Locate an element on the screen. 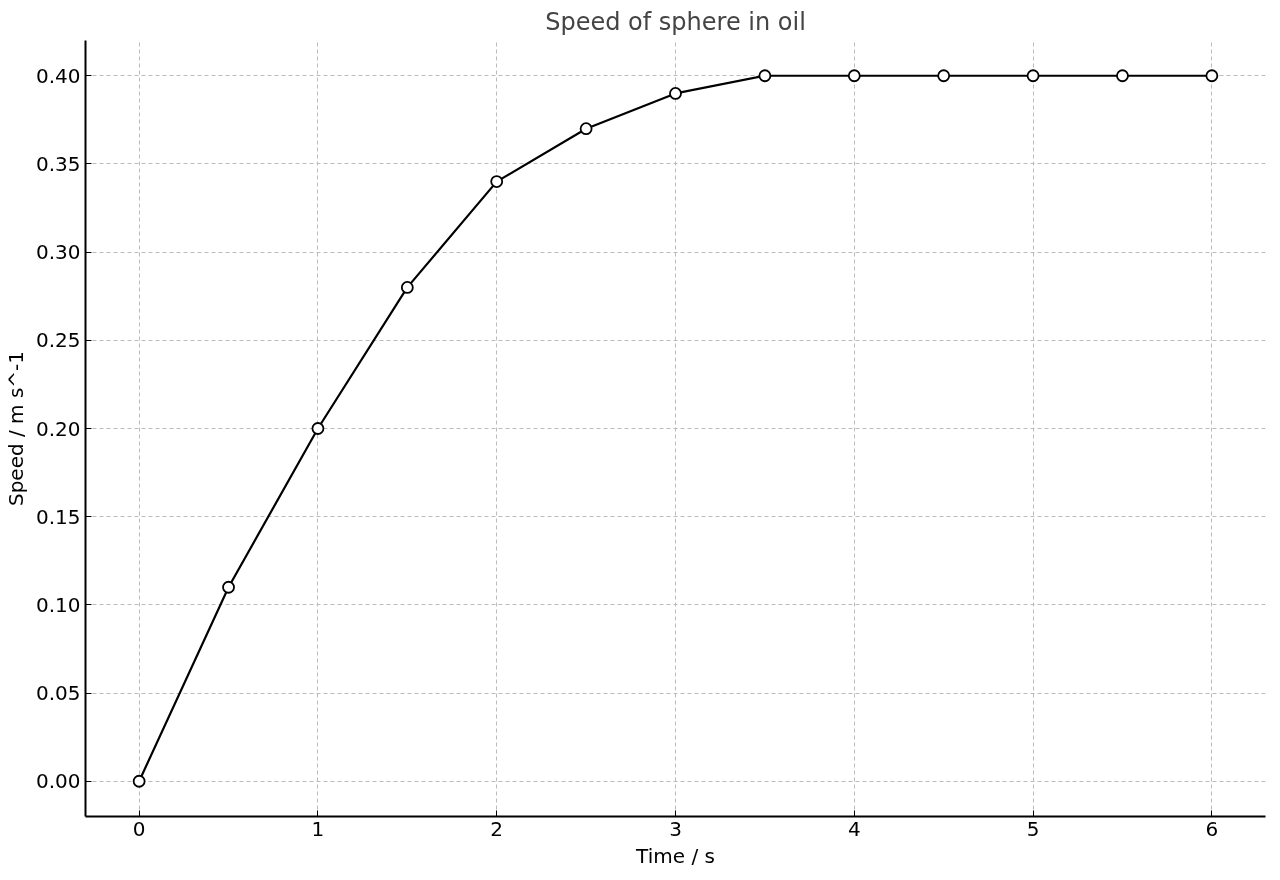 This screenshot has width=1280, height=880. x-tick-label: 5 is located at coordinates (1033, 828).